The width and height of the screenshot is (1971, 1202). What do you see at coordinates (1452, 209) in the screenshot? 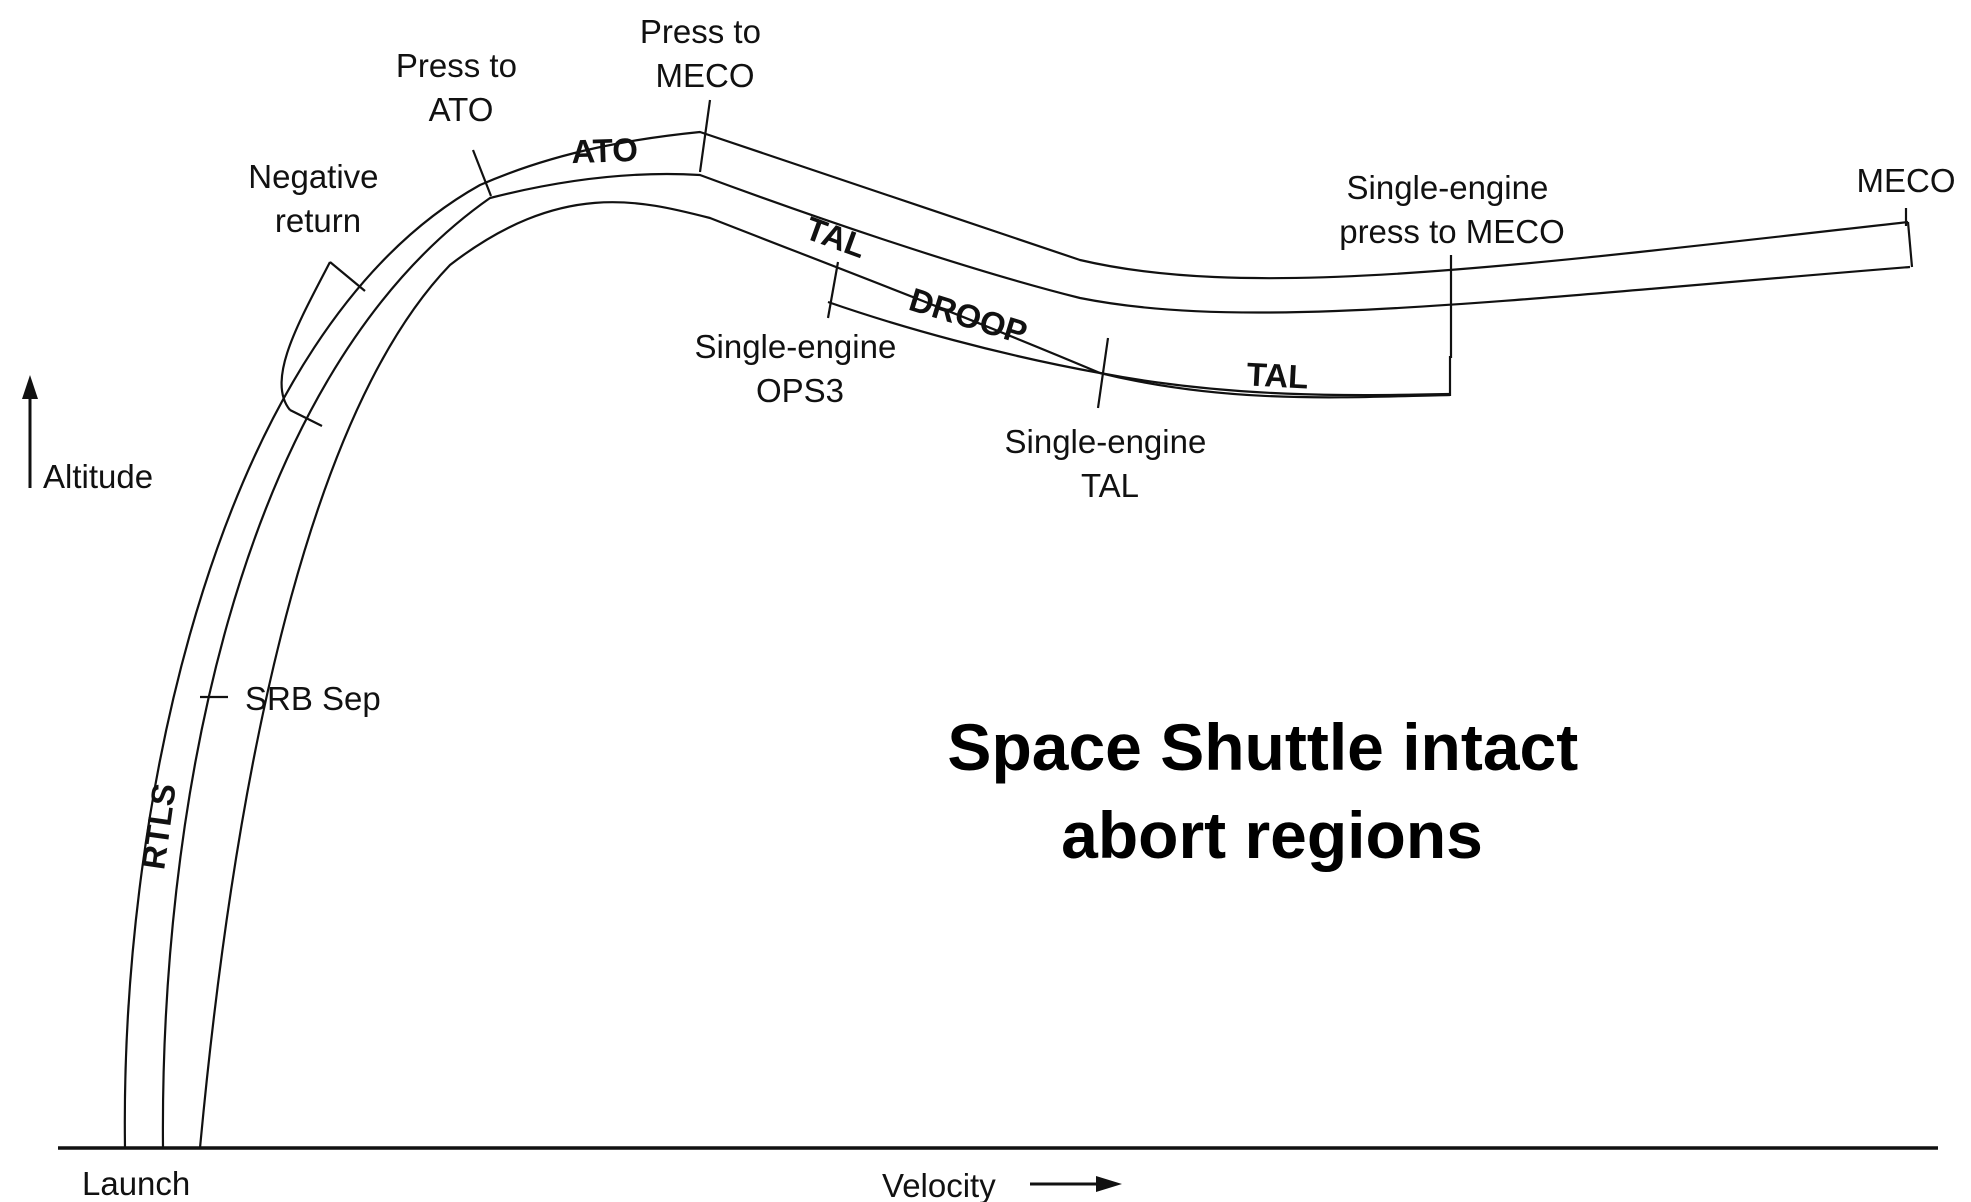
I see `single-engine-press-to-meco-label: Single-engine press to MECO` at bounding box center [1452, 209].